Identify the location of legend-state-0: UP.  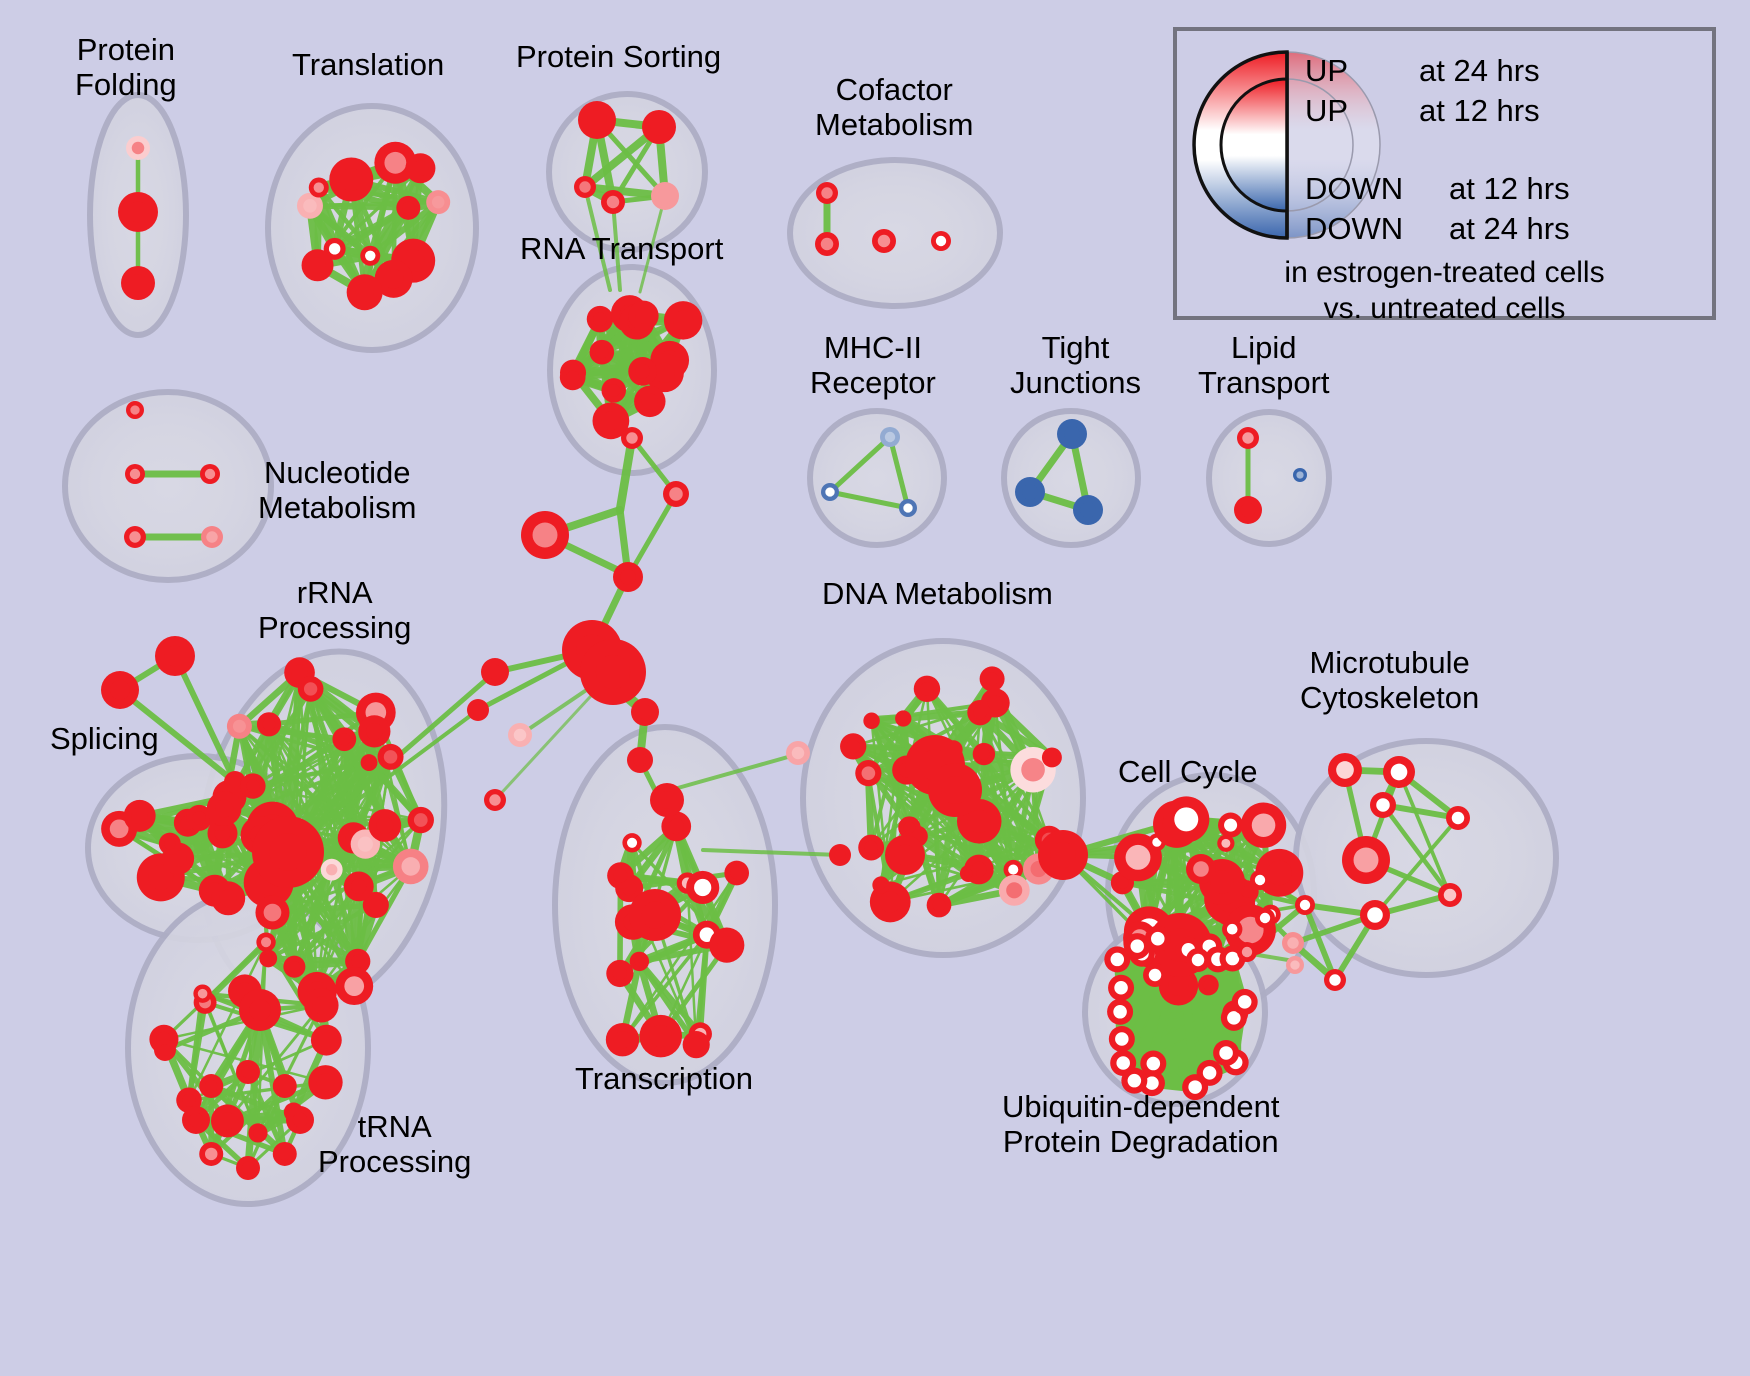
(1327, 70).